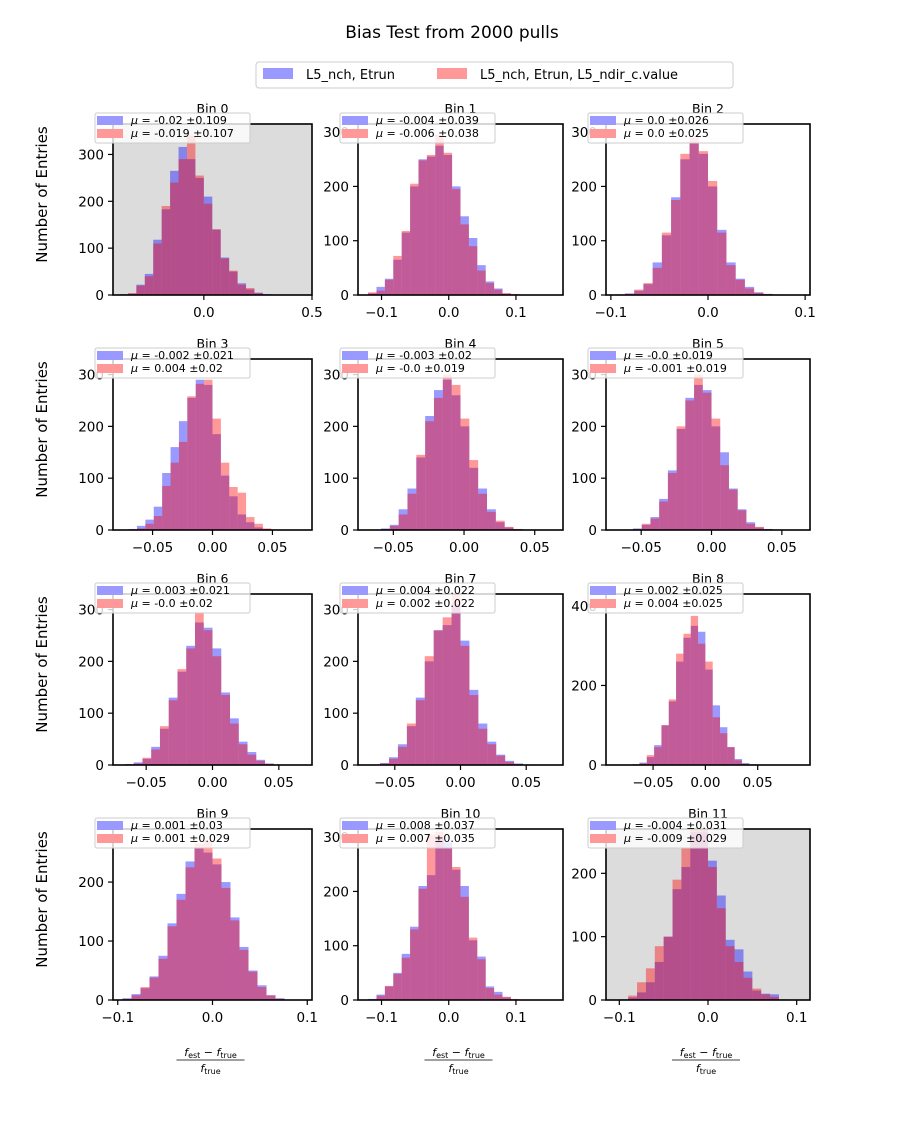 This screenshot has height=1125, width=901. What do you see at coordinates (675, 838) in the screenshot?
I see `panel-legend-label: μ = -0.009 ±0.029` at bounding box center [675, 838].